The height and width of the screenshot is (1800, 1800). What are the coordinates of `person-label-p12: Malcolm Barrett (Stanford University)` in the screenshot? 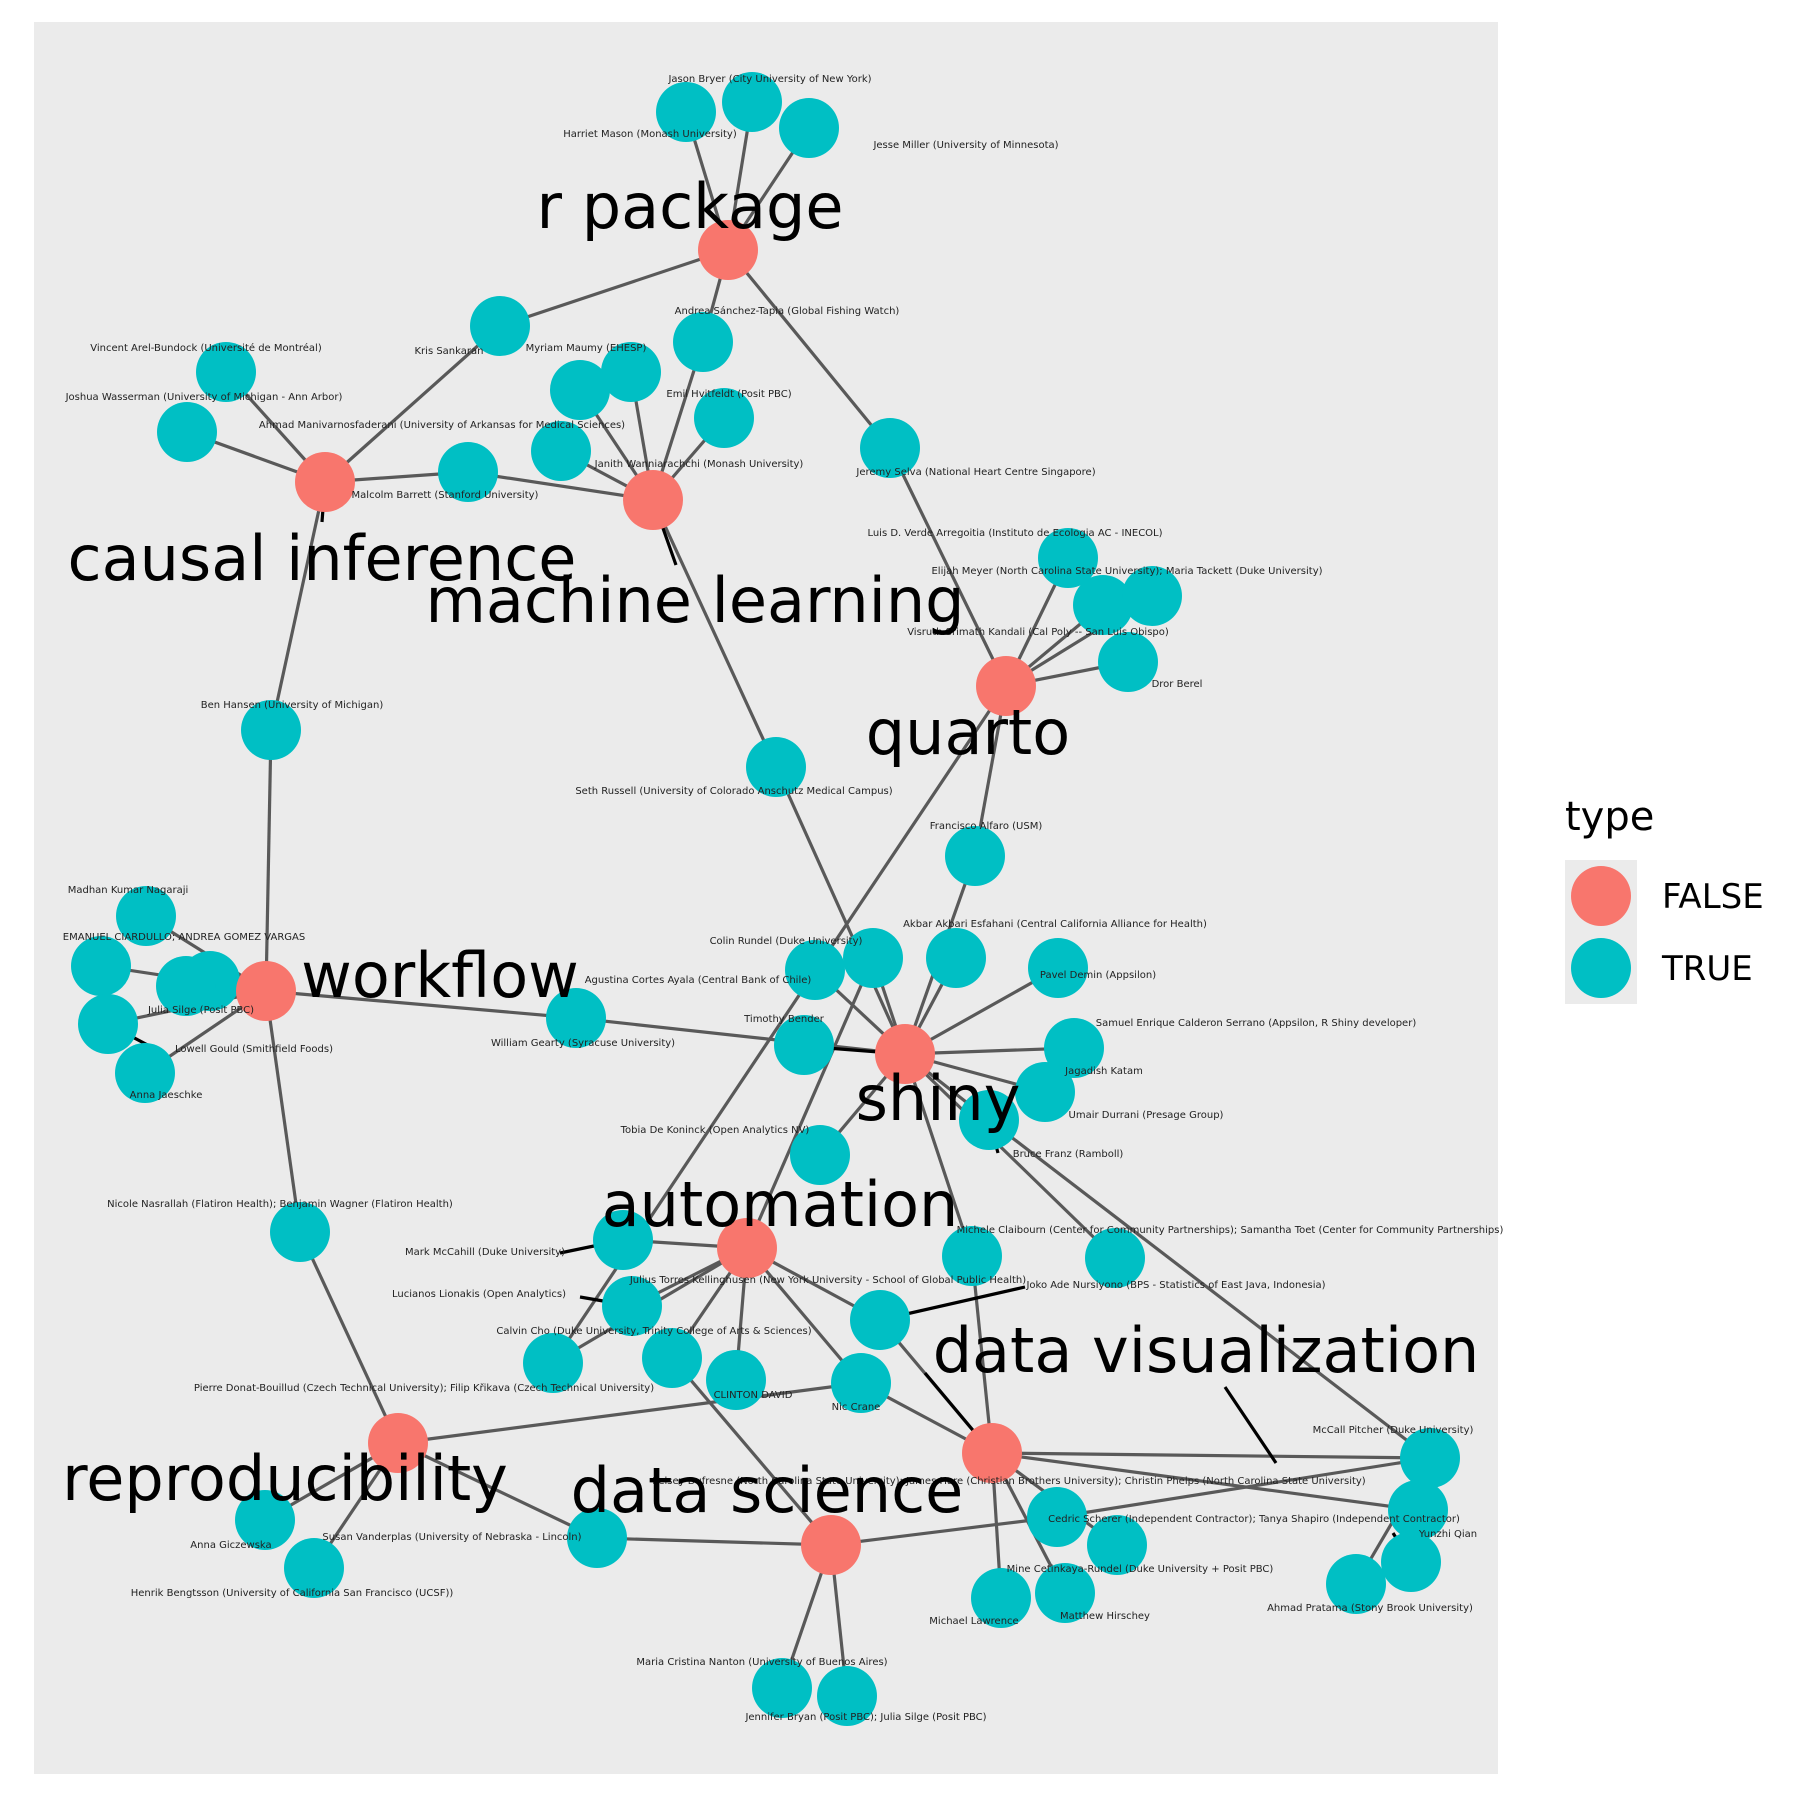 It's located at (445, 495).